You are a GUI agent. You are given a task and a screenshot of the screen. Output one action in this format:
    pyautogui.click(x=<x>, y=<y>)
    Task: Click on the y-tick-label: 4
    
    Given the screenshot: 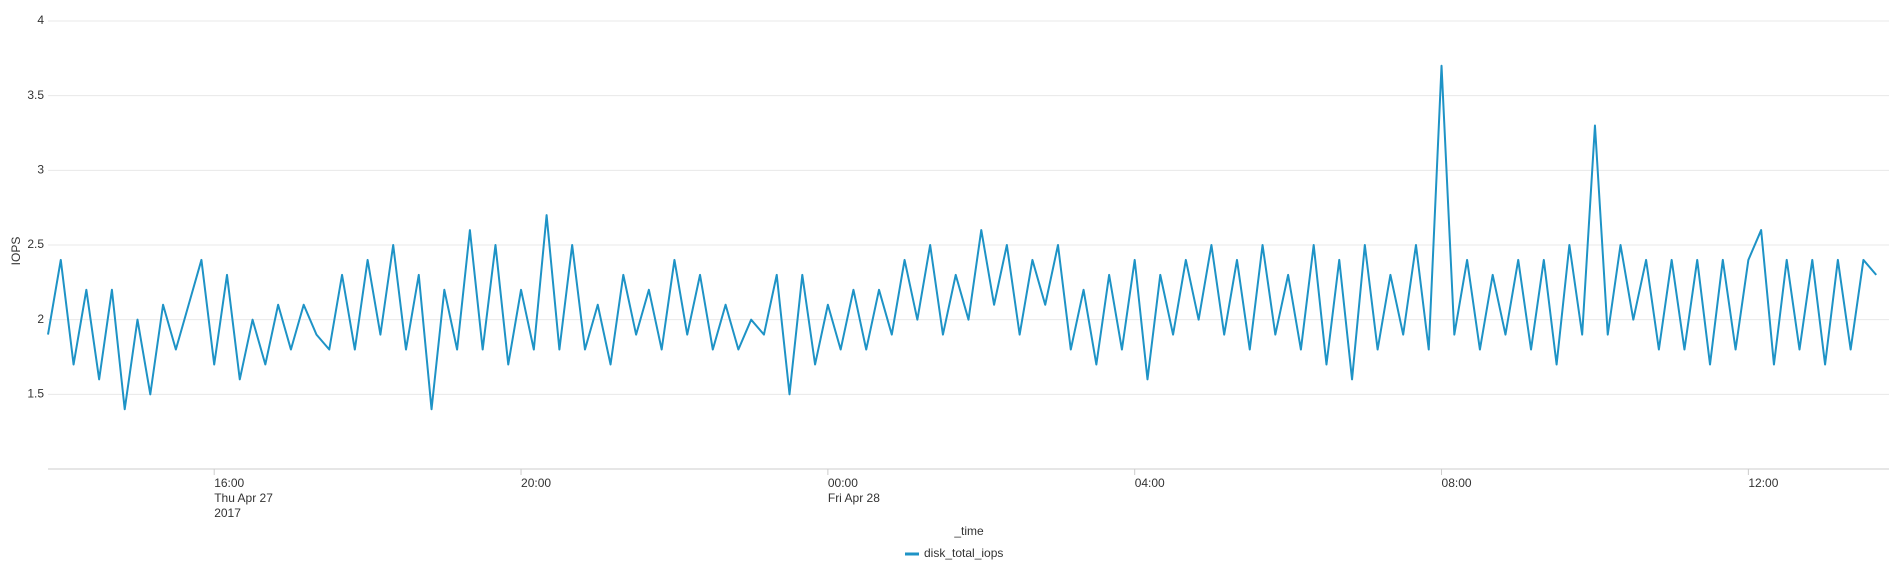 What is the action you would take?
    pyautogui.click(x=40, y=20)
    